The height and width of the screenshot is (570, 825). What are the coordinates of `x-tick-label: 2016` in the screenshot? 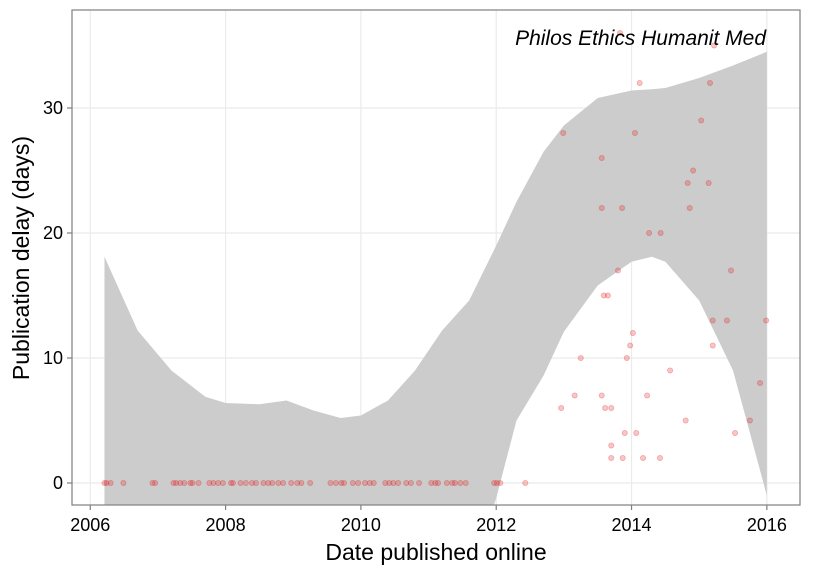 It's located at (767, 525).